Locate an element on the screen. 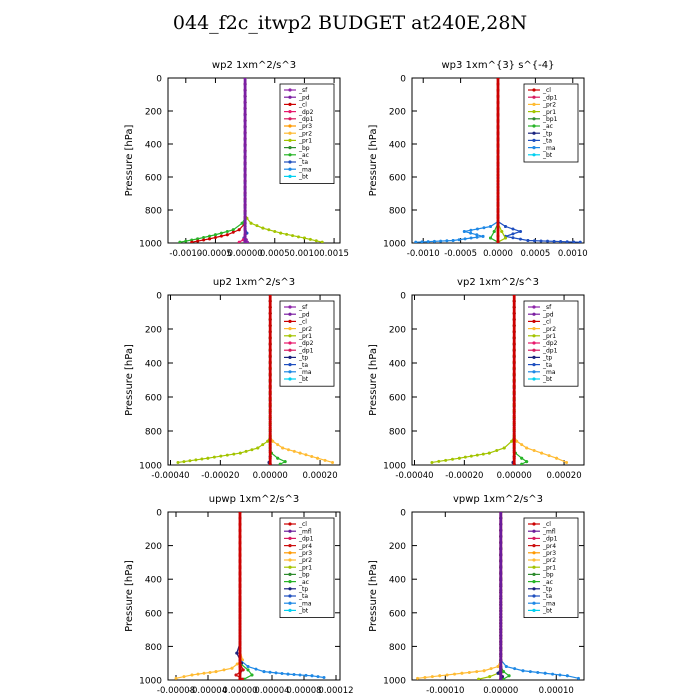  chart-title: upwp 1xm^2/s^3 is located at coordinates (254, 499).